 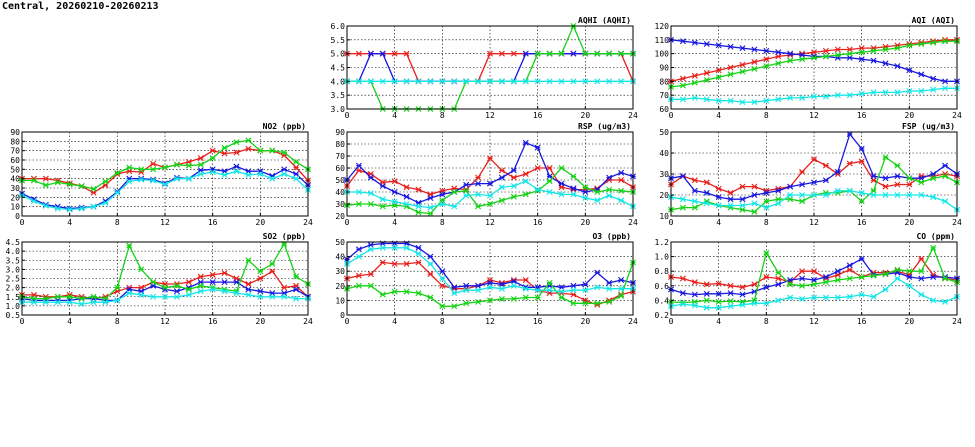 What do you see at coordinates (13, 251) in the screenshot?
I see `y-tick-label: 4.0` at bounding box center [13, 251].